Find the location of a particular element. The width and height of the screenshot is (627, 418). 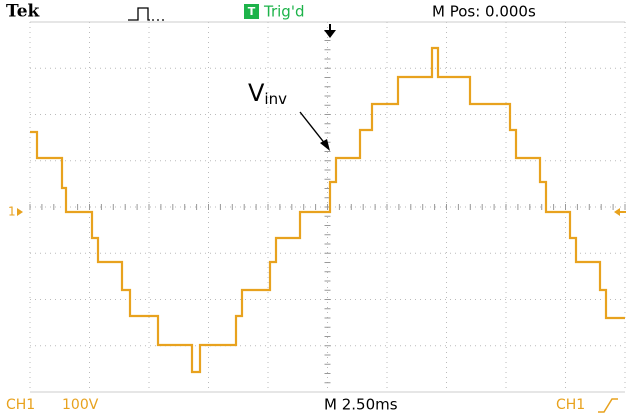

brand: Tek is located at coordinates (23, 12).